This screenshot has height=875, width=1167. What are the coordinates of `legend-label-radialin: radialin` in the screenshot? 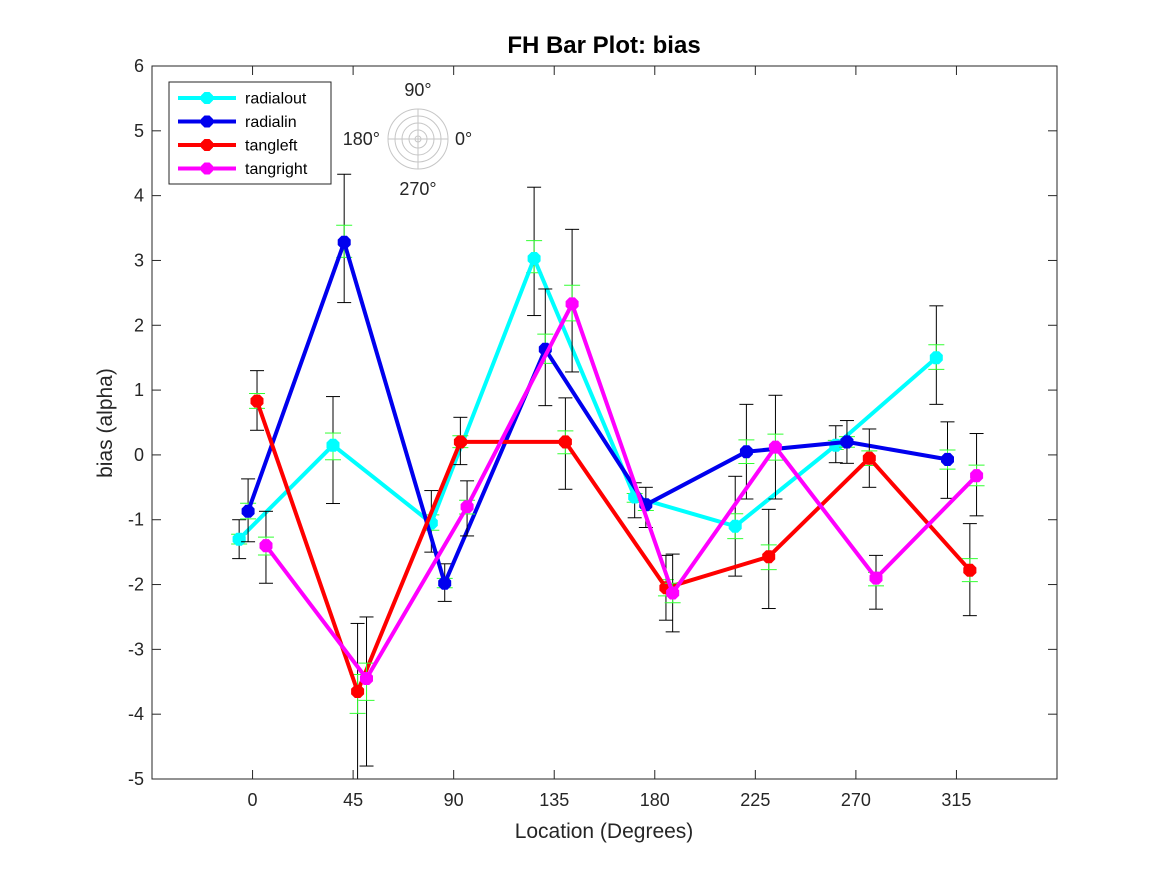 It's located at (271, 122).